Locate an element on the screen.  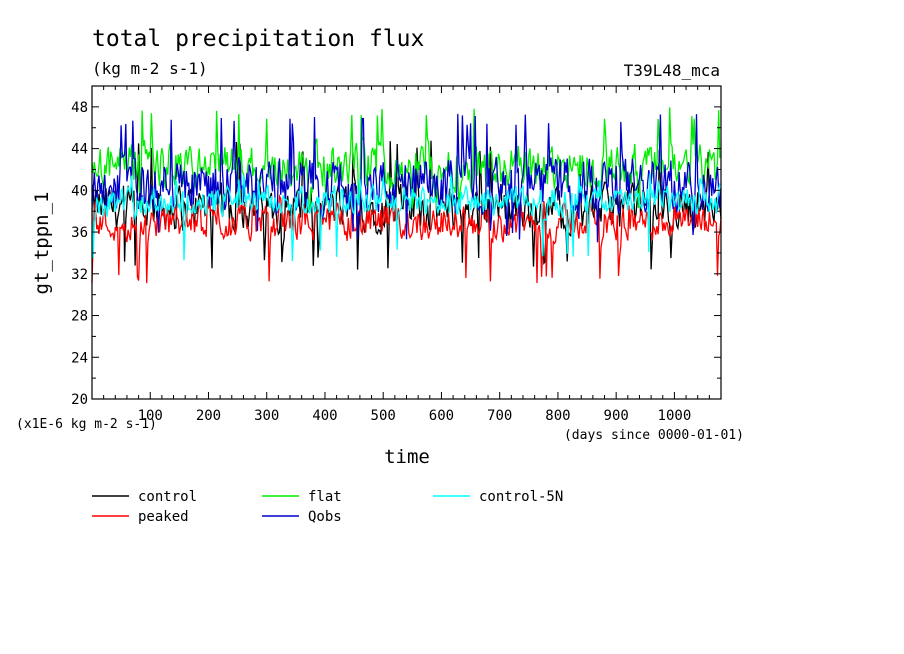
x-tick-label: 200 is located at coordinates (208, 416).